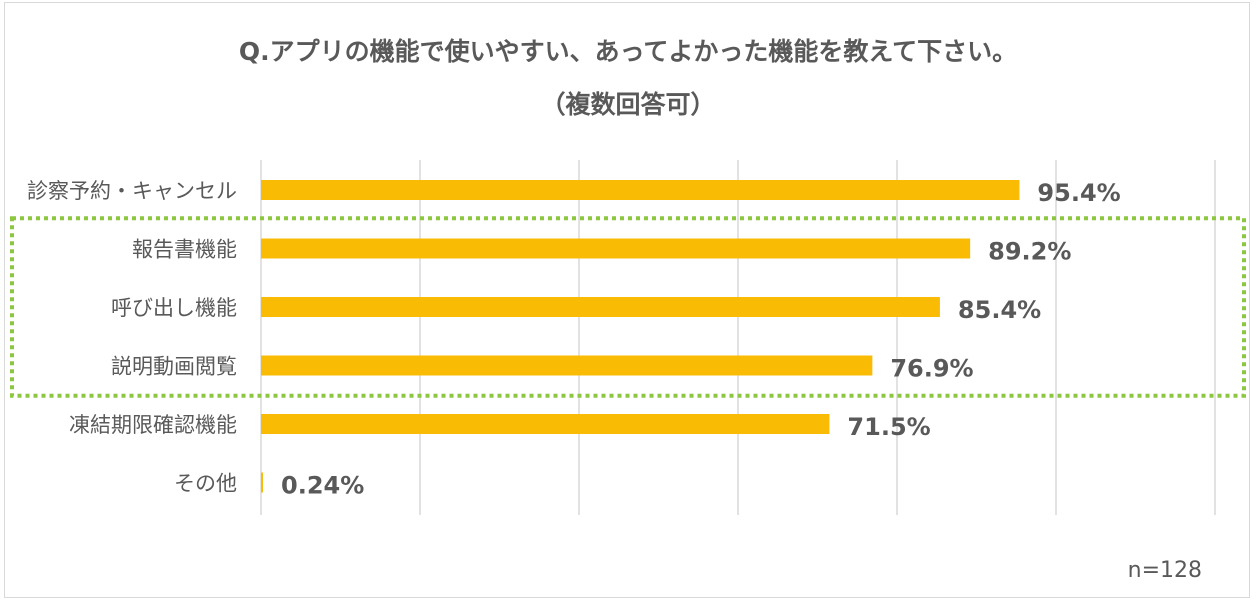  I want to click on value-label: 89.2%, so click(1029, 252).